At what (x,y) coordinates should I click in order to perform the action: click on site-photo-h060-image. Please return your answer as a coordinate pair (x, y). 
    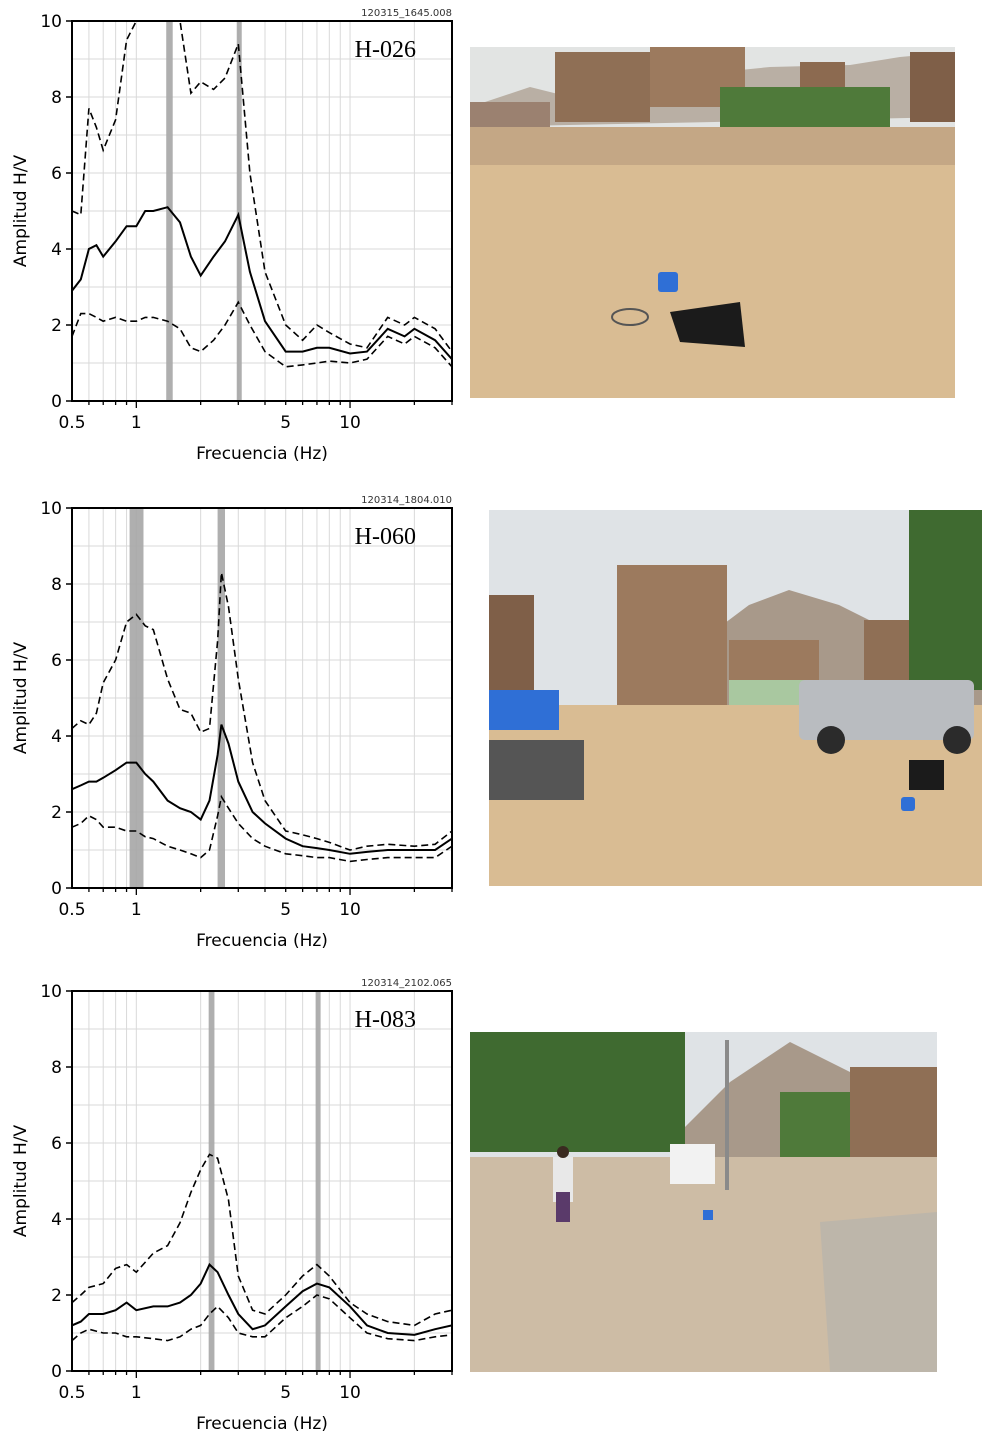
    Looking at the image, I should click on (735, 698).